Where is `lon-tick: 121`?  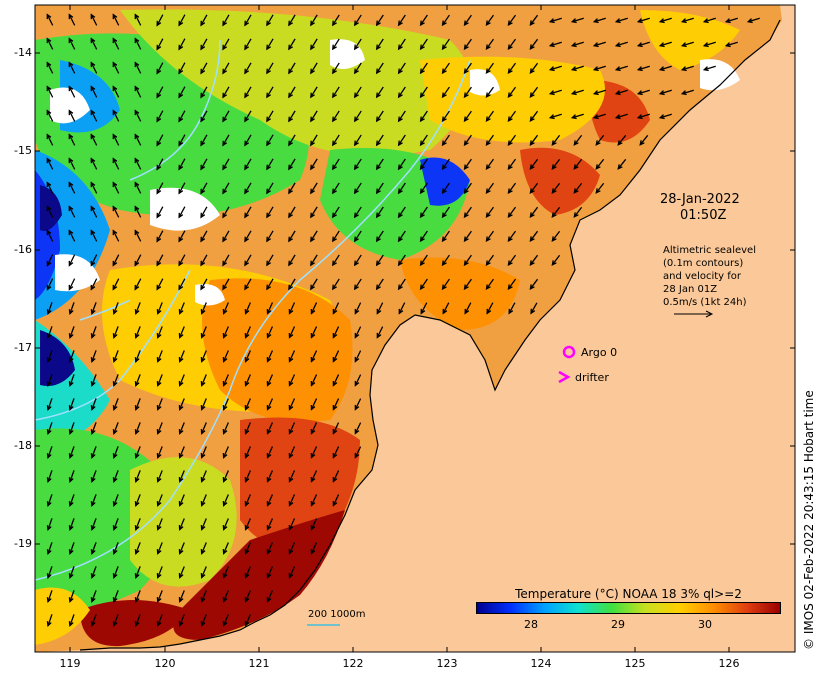
lon-tick: 121 is located at coordinates (259, 663).